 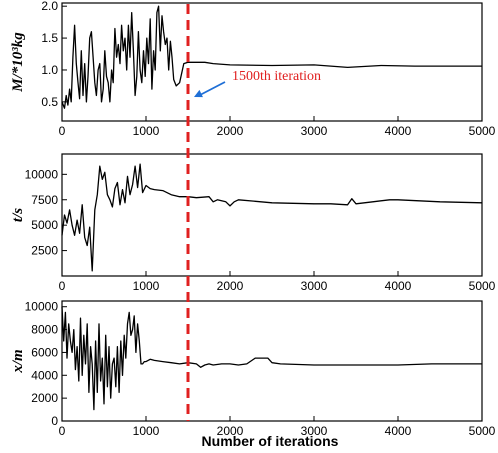 I want to click on y-tick-label: 0.5, so click(x=49, y=102).